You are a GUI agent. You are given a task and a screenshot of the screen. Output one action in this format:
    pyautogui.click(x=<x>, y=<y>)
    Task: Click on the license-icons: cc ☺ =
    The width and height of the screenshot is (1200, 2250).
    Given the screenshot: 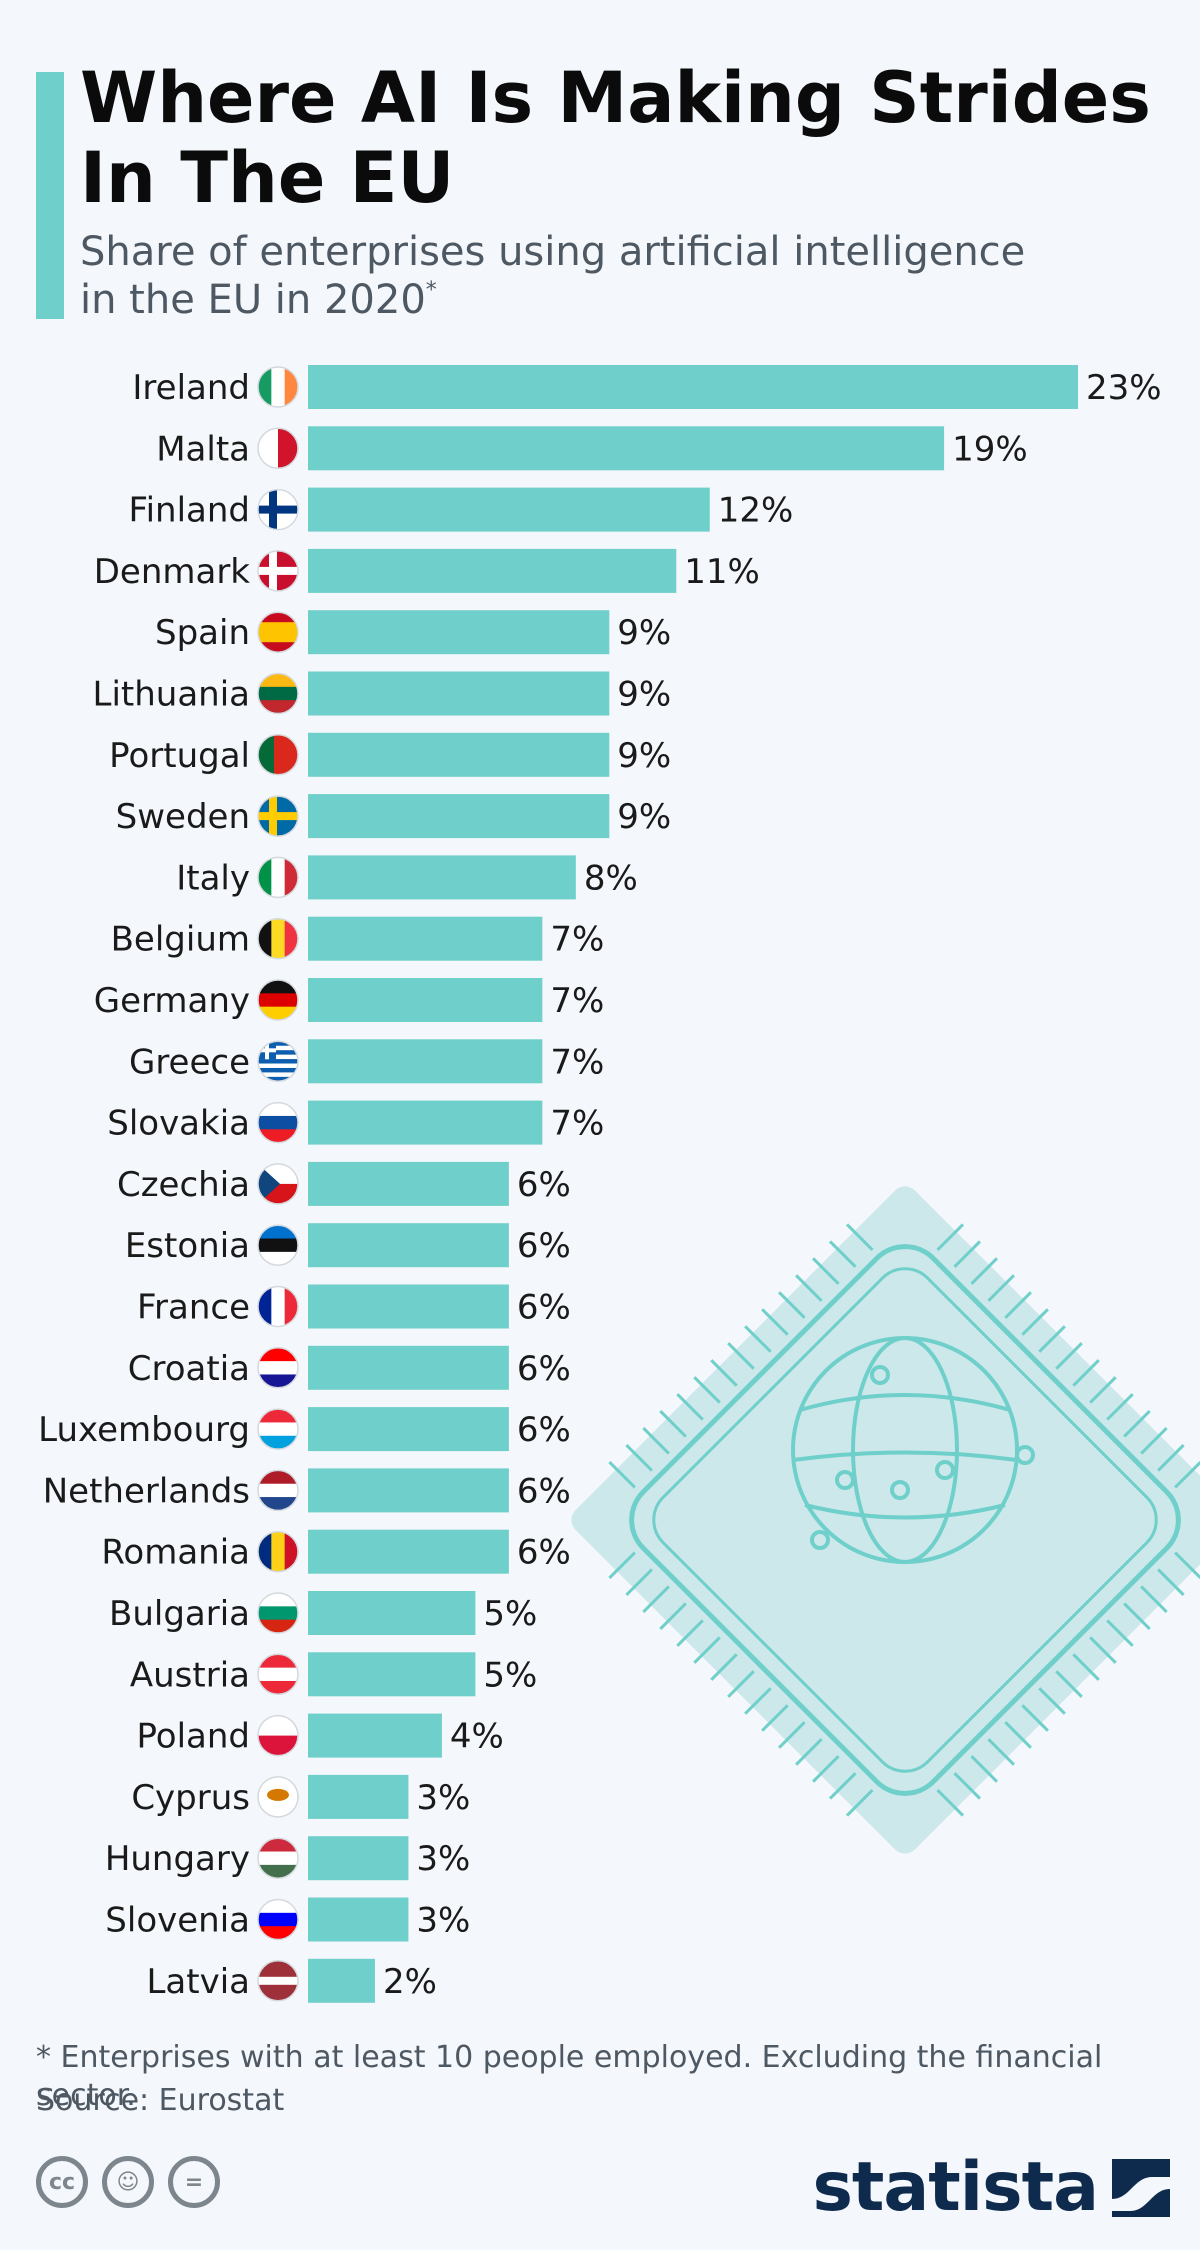 What is the action you would take?
    pyautogui.click(x=128, y=2182)
    